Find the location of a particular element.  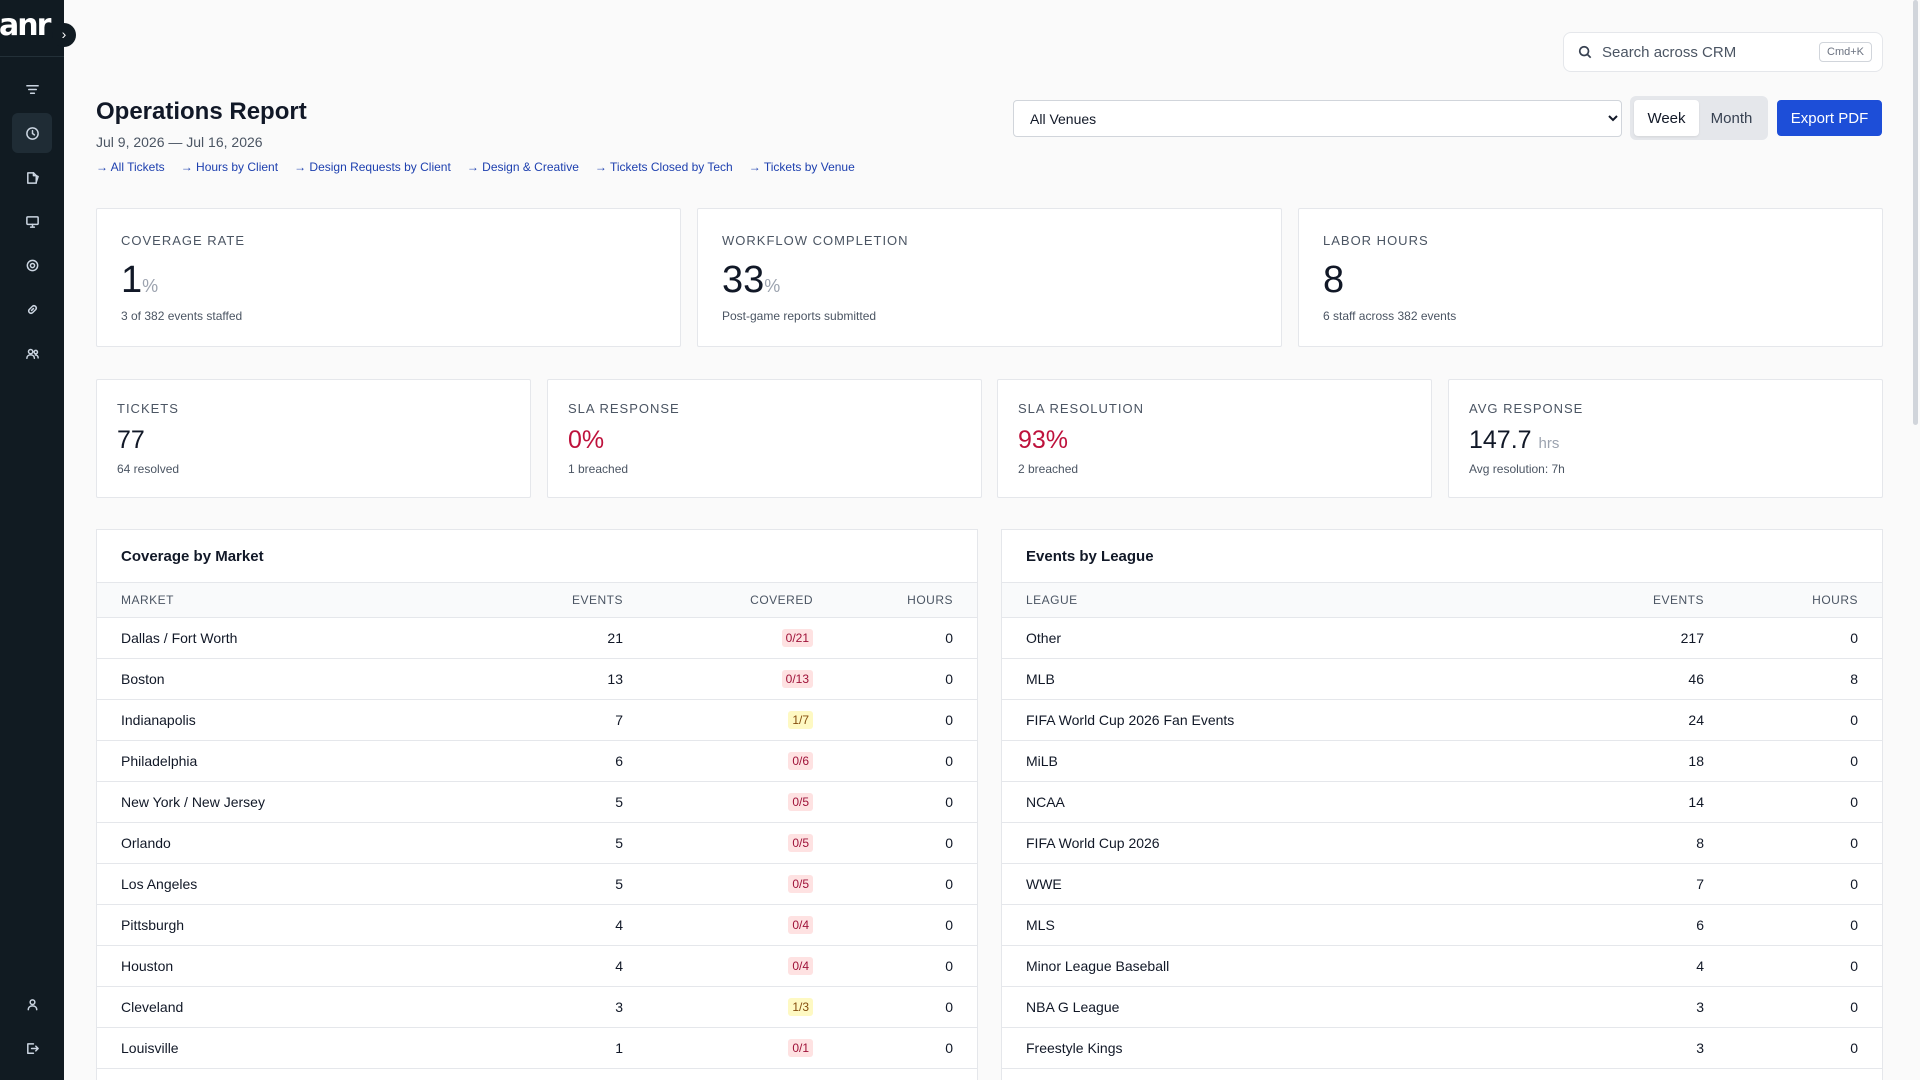

league-name: Other is located at coordinates (1044, 637).